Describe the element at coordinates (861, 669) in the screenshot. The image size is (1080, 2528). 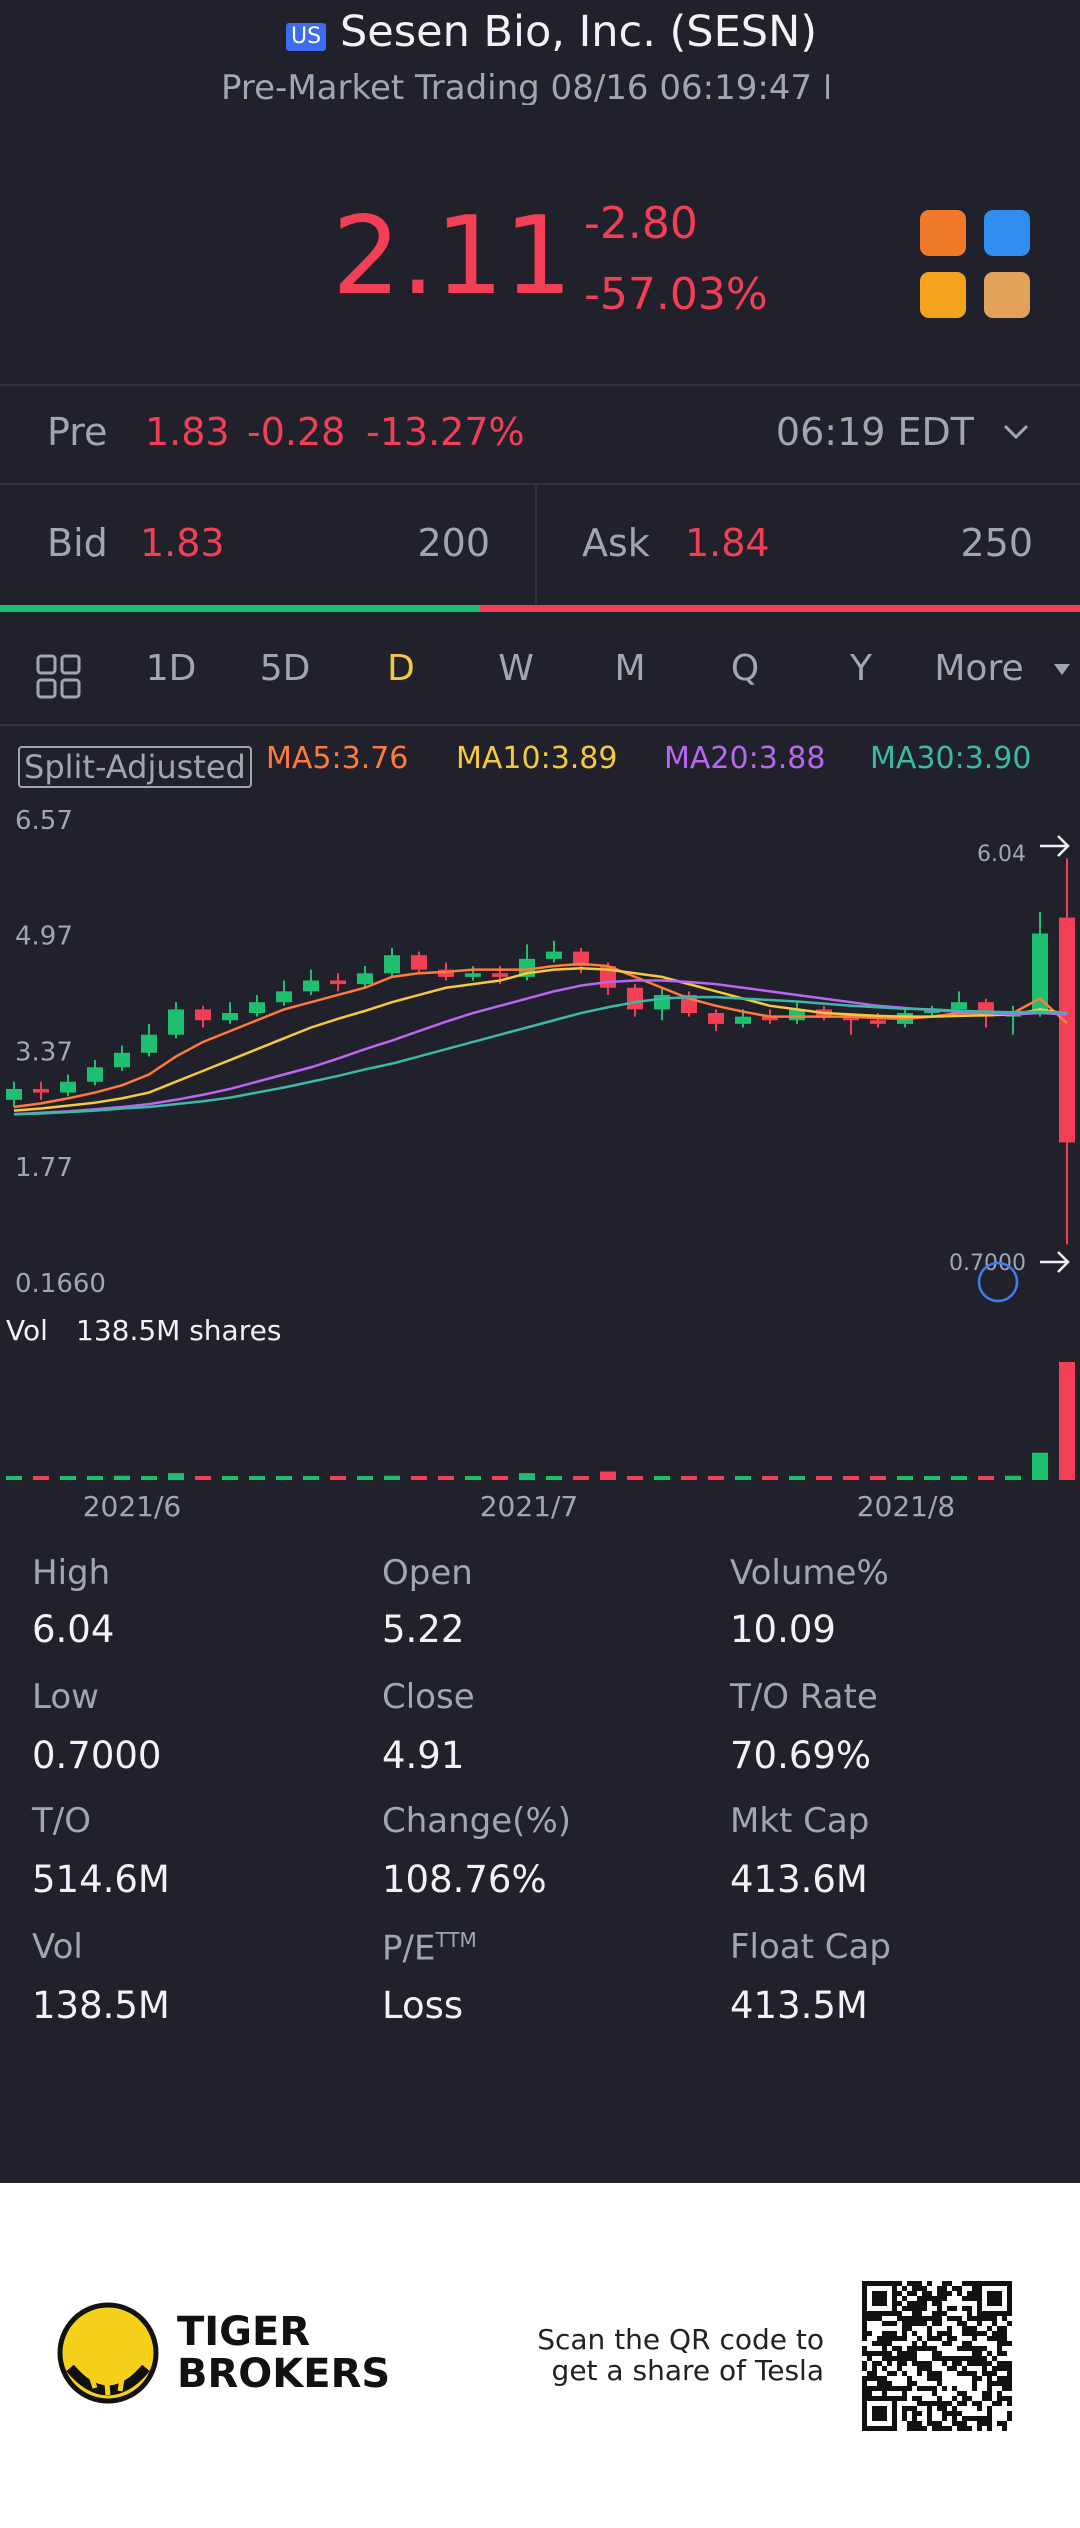
I see `period-tab: Y` at that location.